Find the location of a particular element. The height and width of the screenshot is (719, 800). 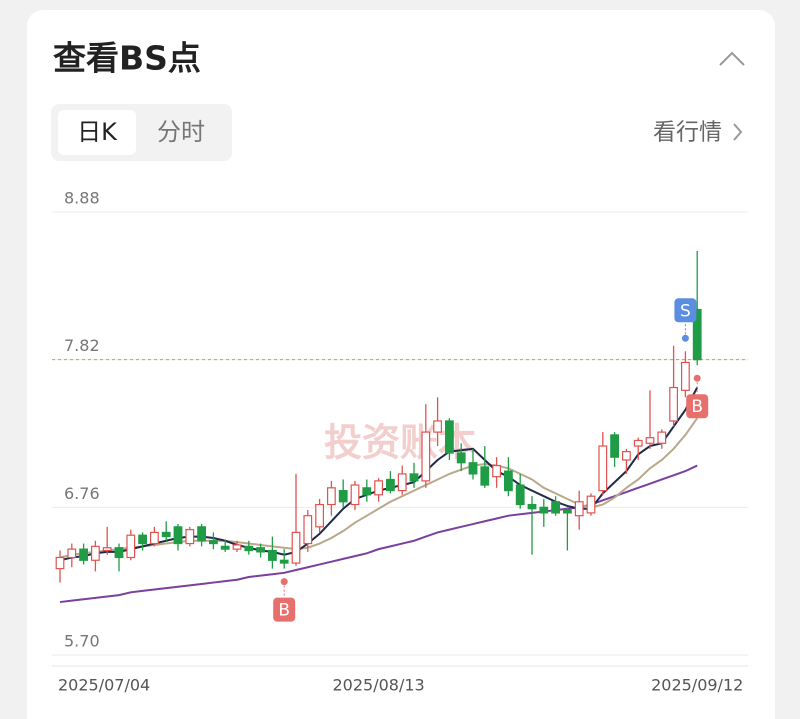

signal-label: S is located at coordinates (685, 311).